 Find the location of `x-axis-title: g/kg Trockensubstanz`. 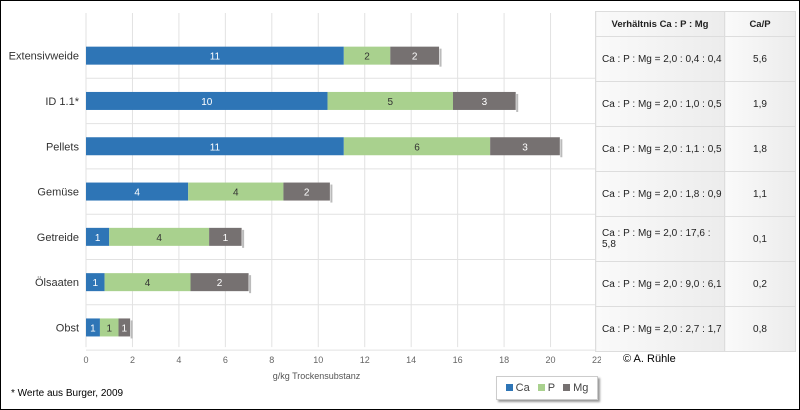

x-axis-title: g/kg Trockensubstanz is located at coordinates (317, 376).